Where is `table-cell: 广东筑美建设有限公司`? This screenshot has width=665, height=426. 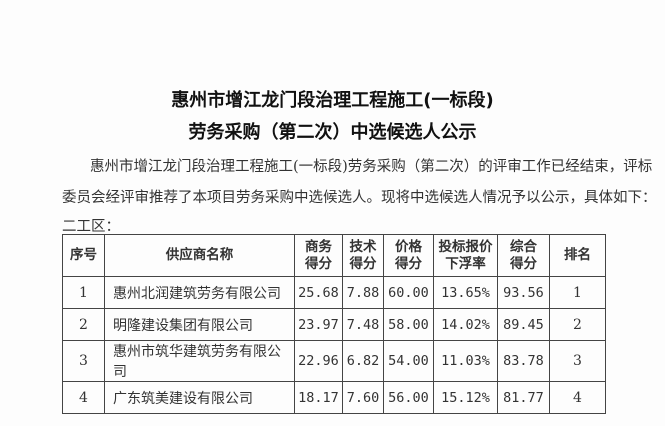
table-cell: 广东筑美建设有限公司 is located at coordinates (199, 397).